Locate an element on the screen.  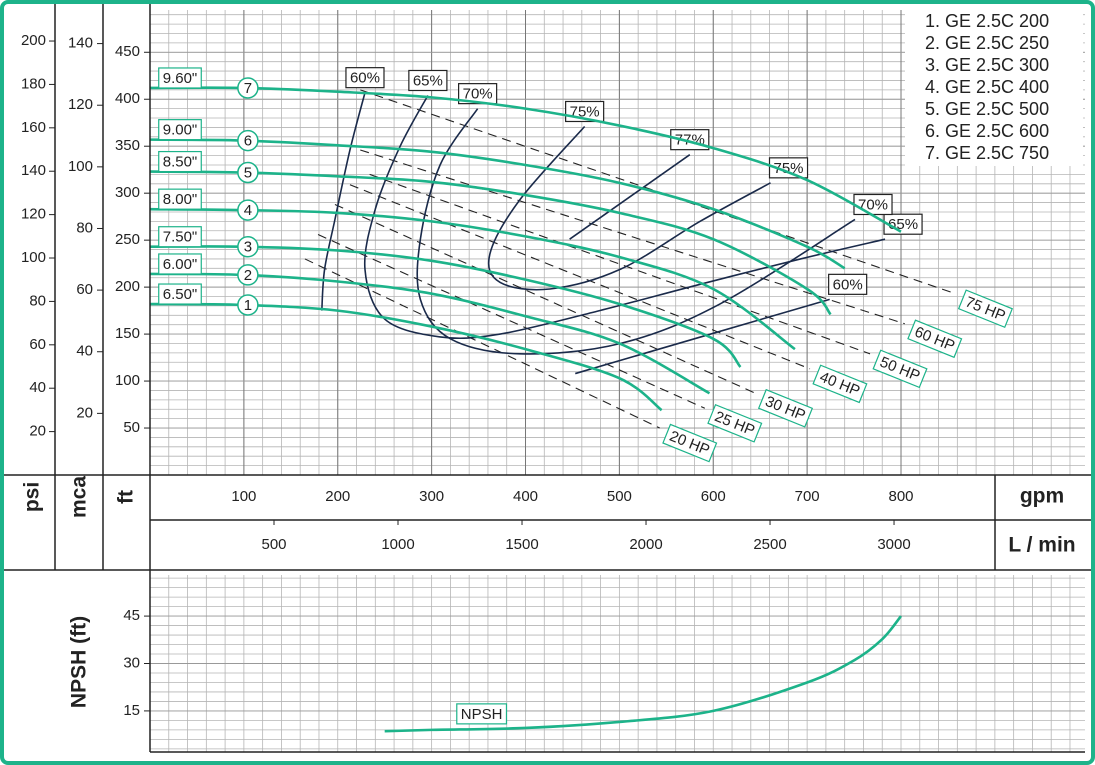
psi-axis-label: psi is located at coordinates (32, 497).